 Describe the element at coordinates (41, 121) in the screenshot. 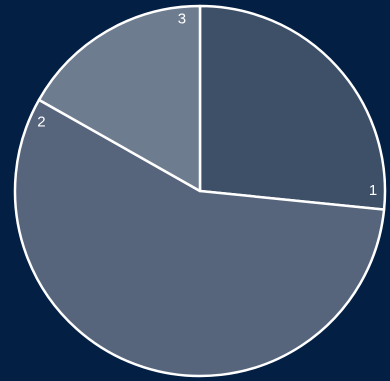

I see `pie-slice-label-2: 2` at that location.